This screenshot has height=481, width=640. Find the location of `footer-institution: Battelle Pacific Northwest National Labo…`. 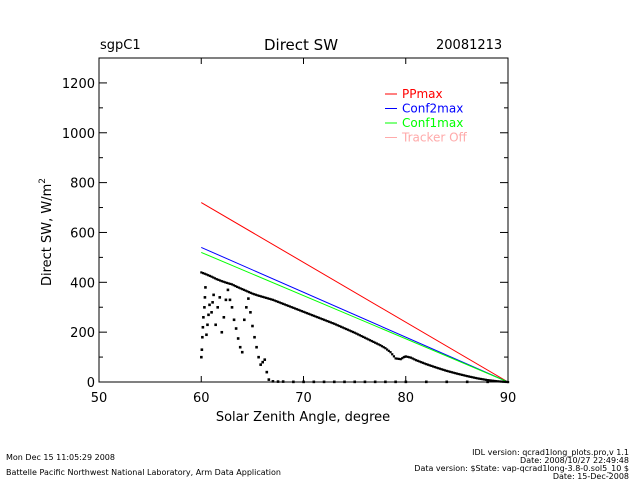

footer-institution: Battelle Pacific Northwest National Labo… is located at coordinates (143, 472).